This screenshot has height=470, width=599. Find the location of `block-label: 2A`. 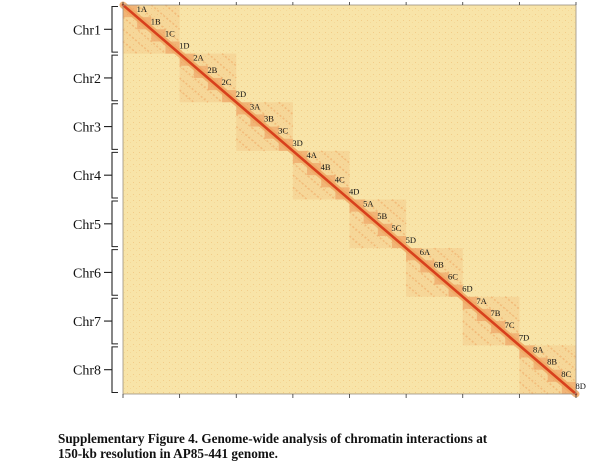

block-label: 2A is located at coordinates (198, 58).